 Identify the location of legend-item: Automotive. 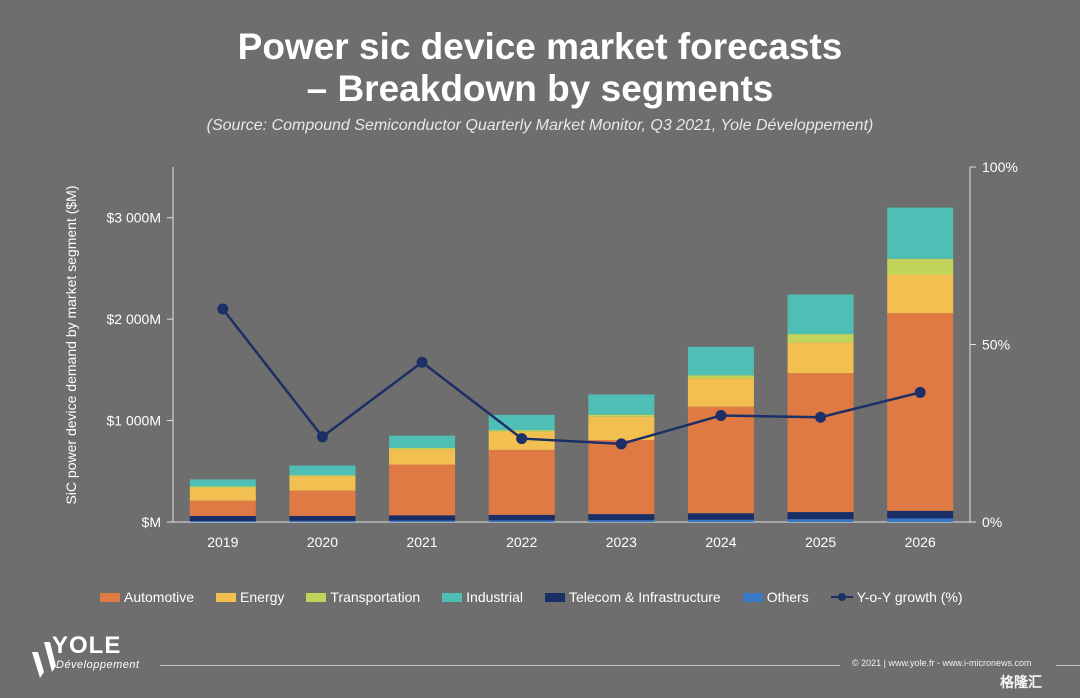
(147, 597).